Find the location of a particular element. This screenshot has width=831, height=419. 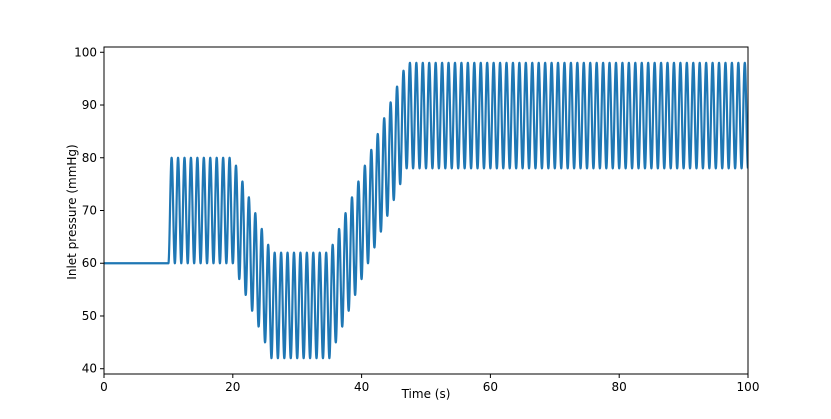

x-tick-label: 20 is located at coordinates (232, 387).